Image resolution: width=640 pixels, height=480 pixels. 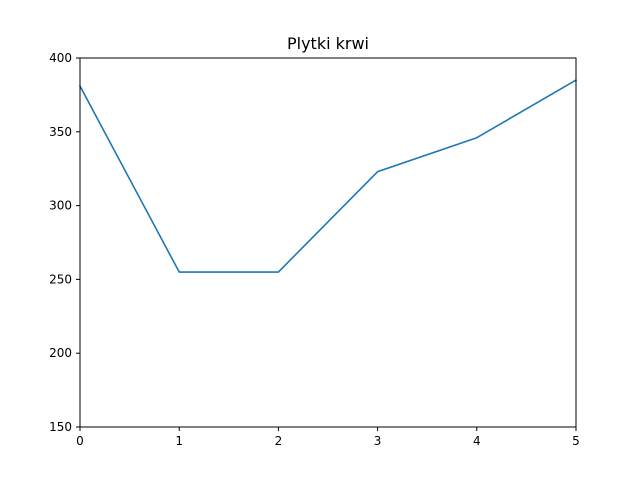 I want to click on chart-title: Plytki krwi, so click(x=328, y=43).